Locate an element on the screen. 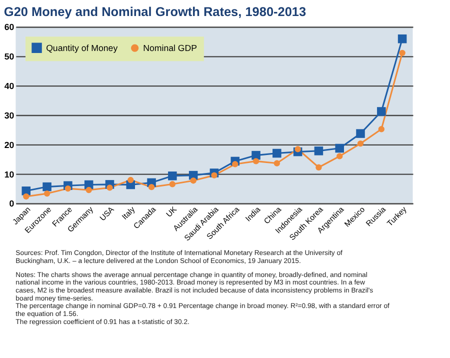  y-tick-label: 40 is located at coordinates (9, 86).